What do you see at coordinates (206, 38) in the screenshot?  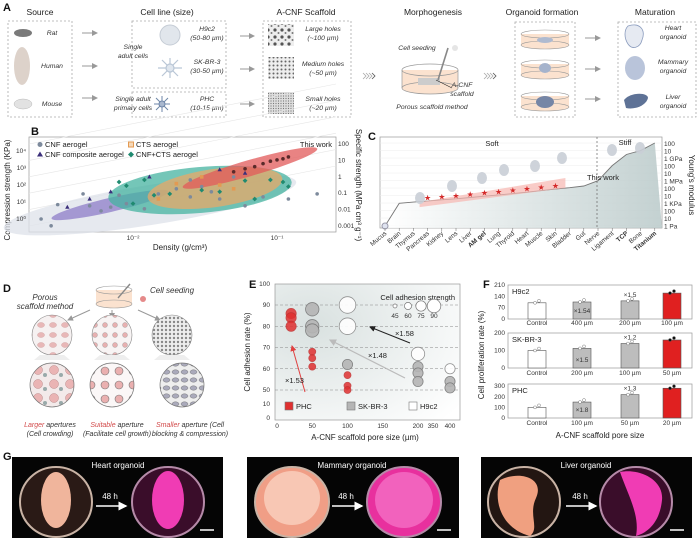 I see `cell-line-h9c2-size: (50-80 µm)` at bounding box center [206, 38].